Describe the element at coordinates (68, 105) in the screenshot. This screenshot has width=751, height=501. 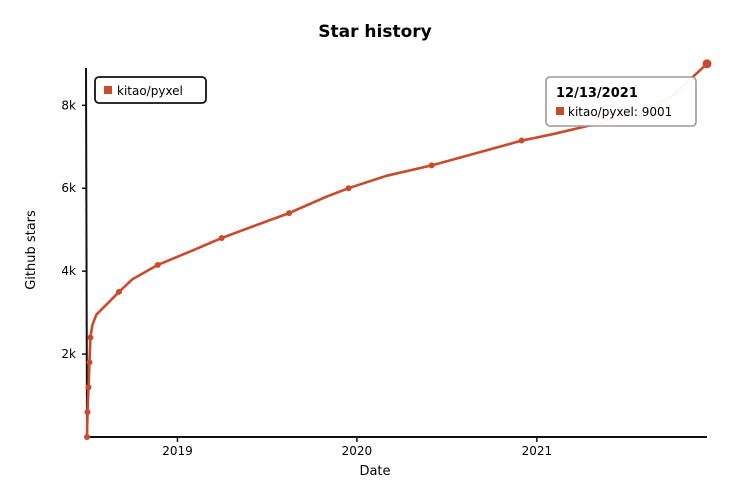
I see `y-tick-label: 8k` at that location.